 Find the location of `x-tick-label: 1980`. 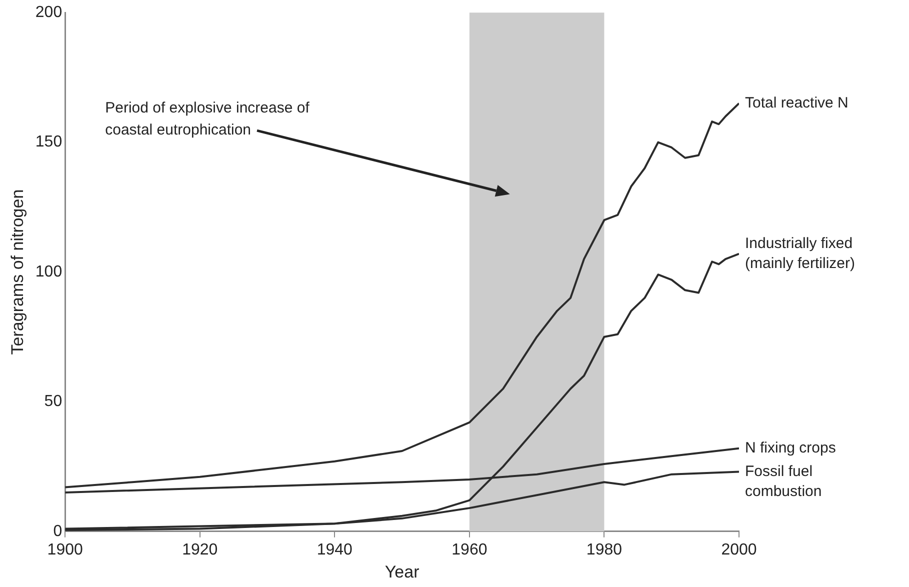

x-tick-label: 1980 is located at coordinates (604, 549).